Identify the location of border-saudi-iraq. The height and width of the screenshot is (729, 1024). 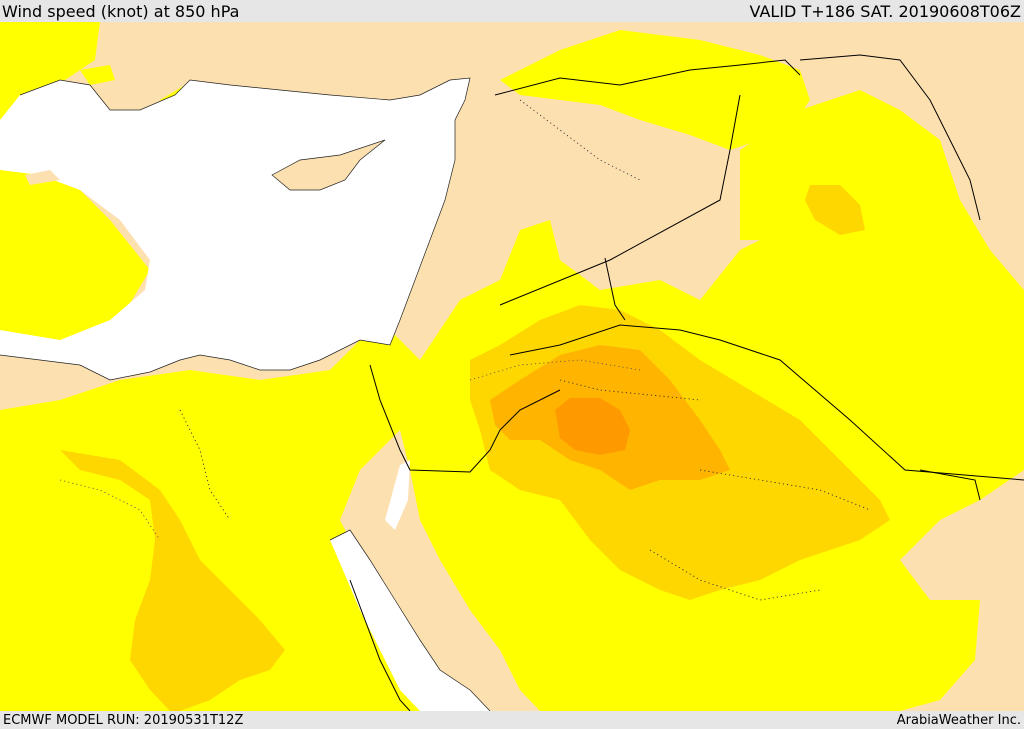
(615, 289).